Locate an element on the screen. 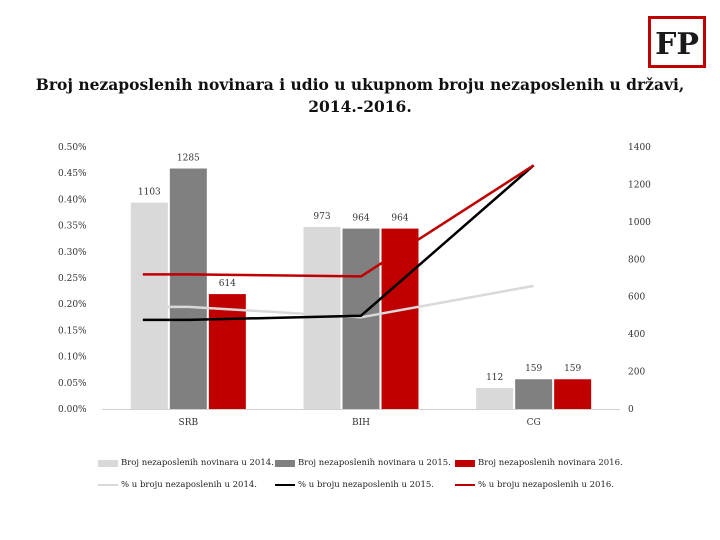 This screenshot has height=540, width=720. right-axis-tick-label: 1200 is located at coordinates (639, 185).